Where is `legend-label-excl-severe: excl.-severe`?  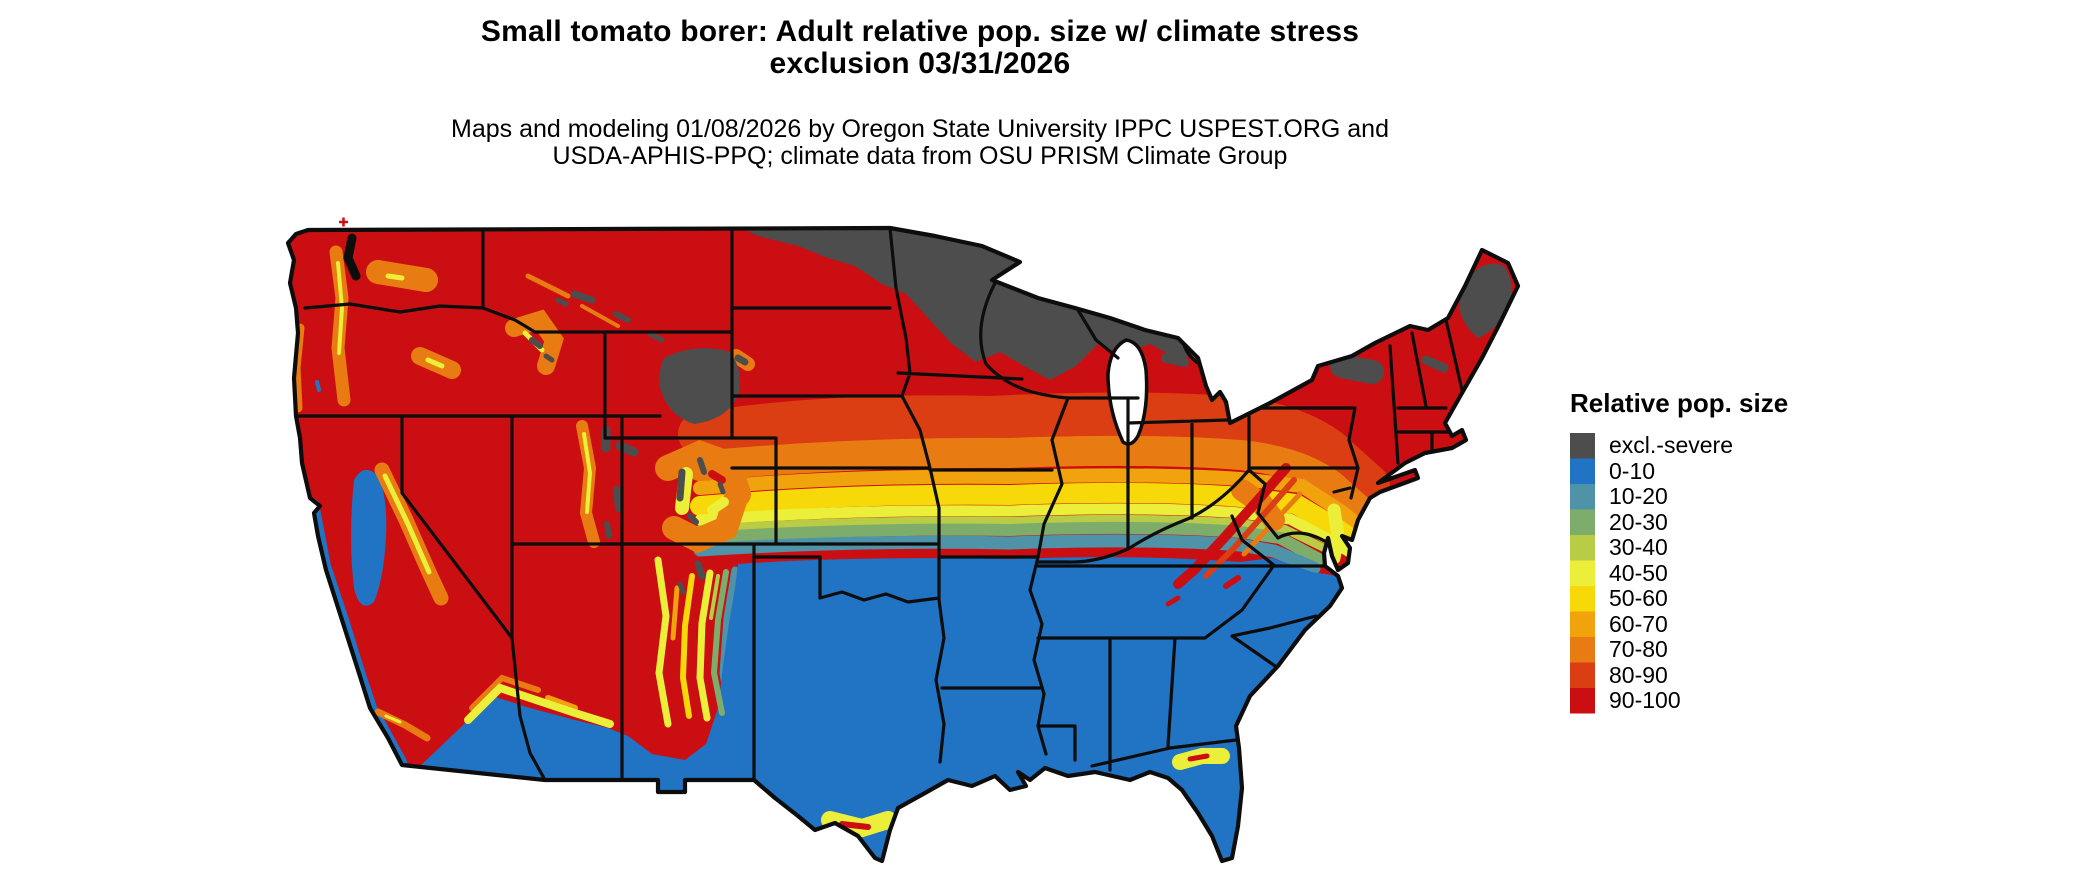
legend-label-excl-severe: excl.-severe is located at coordinates (1671, 445).